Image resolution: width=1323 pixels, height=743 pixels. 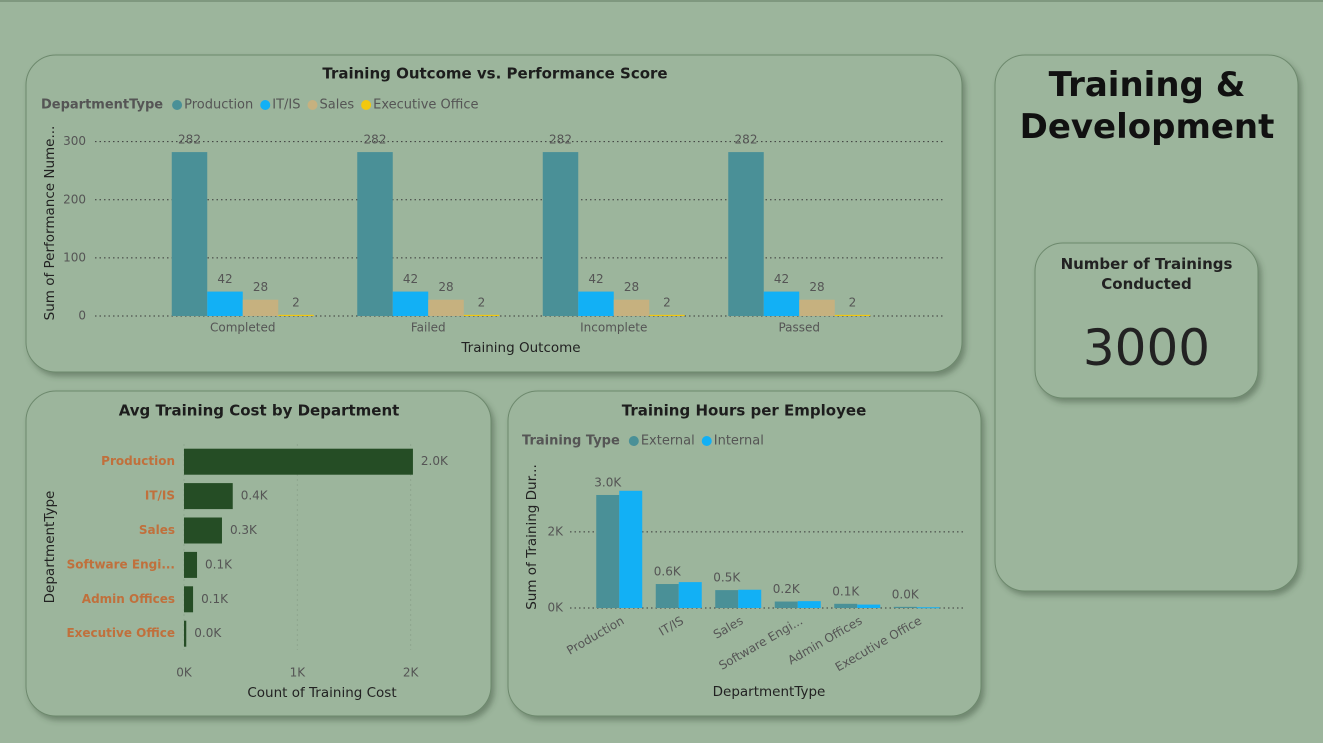 What do you see at coordinates (727, 578) in the screenshot?
I see `data-label: 0.5K` at bounding box center [727, 578].